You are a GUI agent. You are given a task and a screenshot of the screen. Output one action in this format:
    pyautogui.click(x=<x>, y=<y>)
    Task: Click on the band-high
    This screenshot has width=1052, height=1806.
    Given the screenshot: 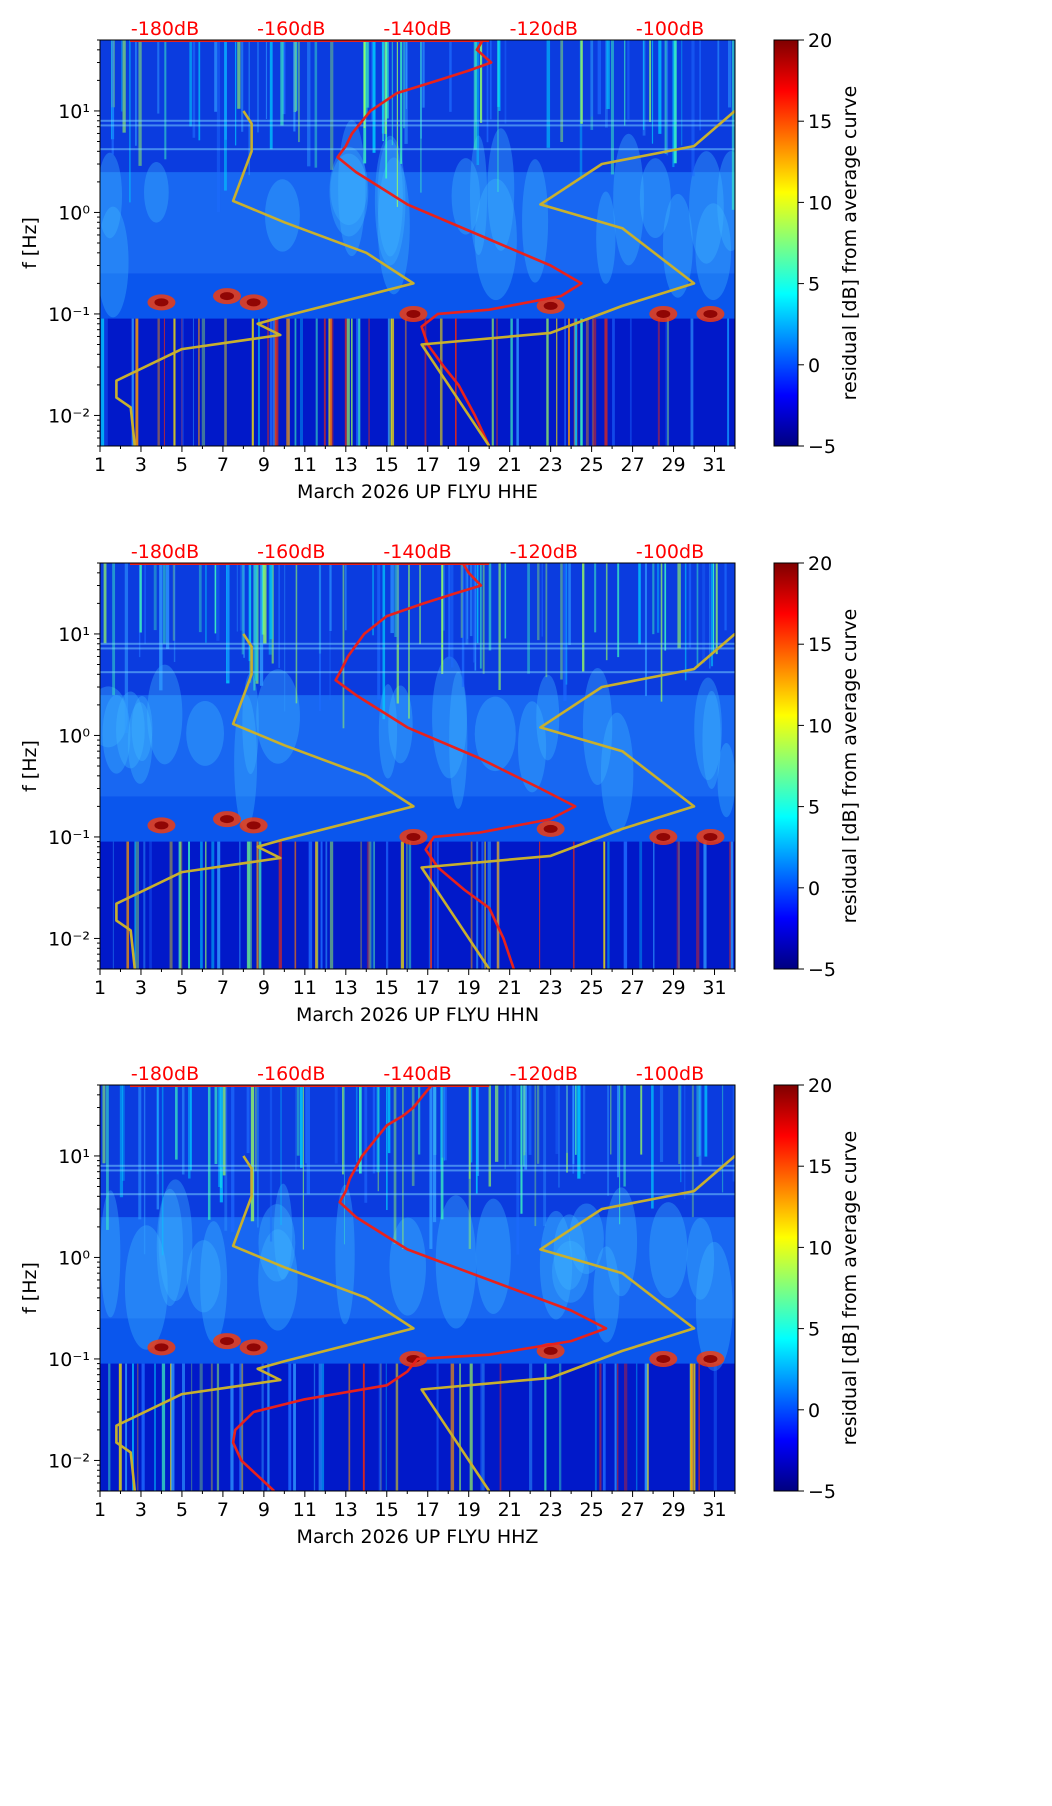 What is the action you would take?
    pyautogui.click(x=417, y=106)
    